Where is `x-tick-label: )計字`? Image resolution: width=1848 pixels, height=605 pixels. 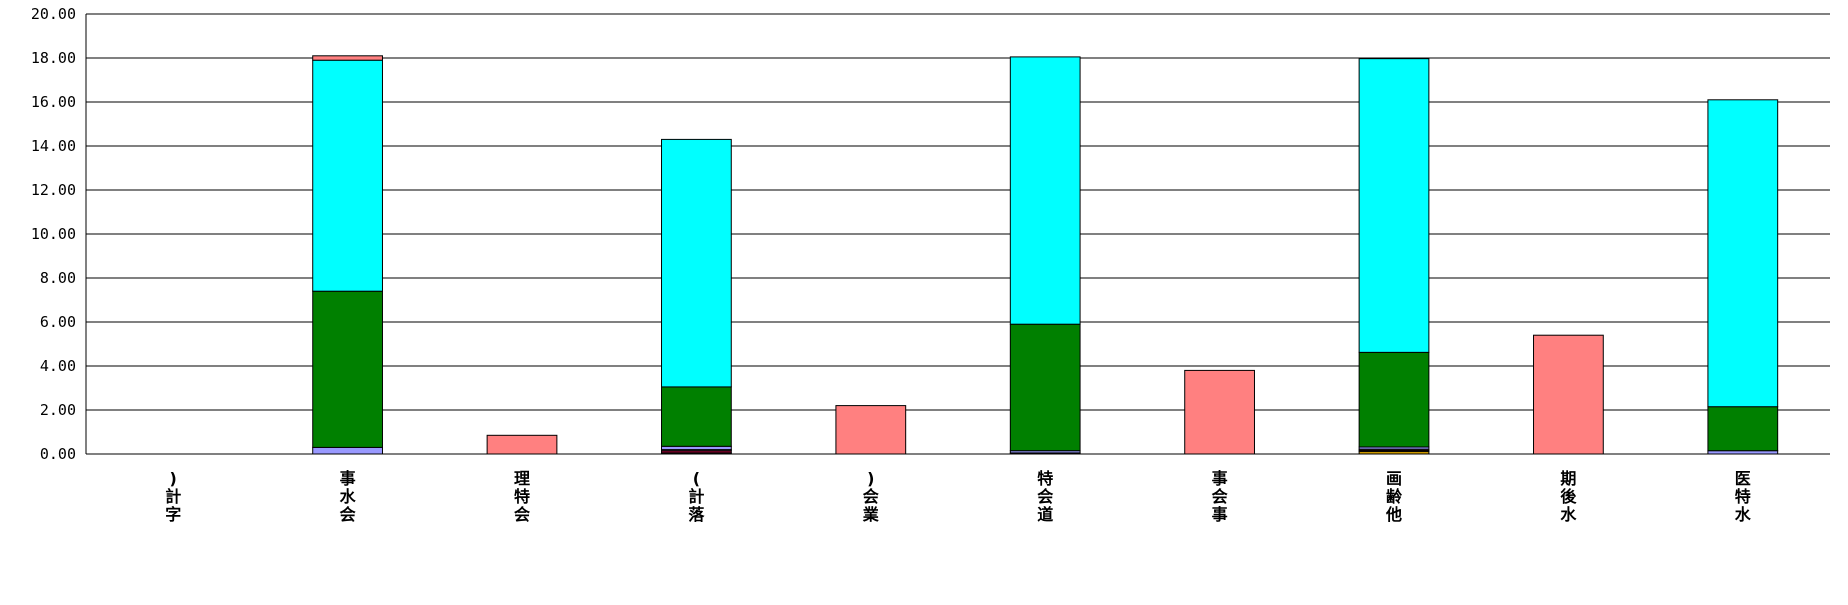
x-tick-label: )計字 is located at coordinates (173, 496).